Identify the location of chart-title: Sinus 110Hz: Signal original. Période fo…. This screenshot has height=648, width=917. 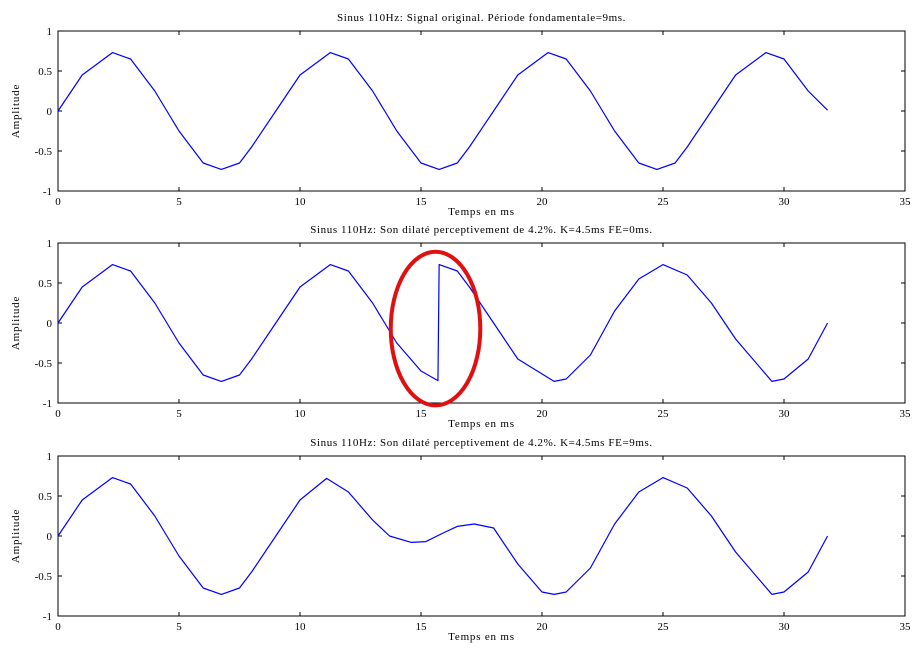
(481, 18).